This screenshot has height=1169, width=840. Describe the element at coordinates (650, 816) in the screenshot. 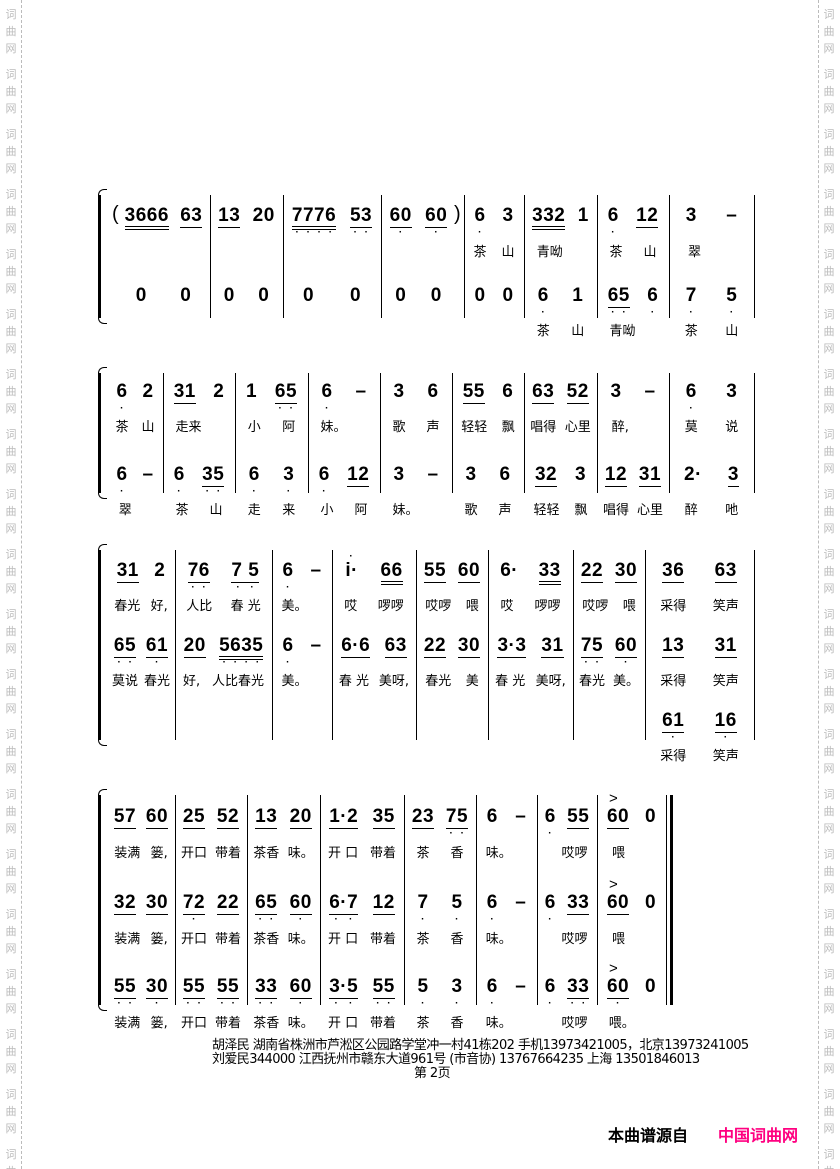

I see `note-digits: 0` at that location.